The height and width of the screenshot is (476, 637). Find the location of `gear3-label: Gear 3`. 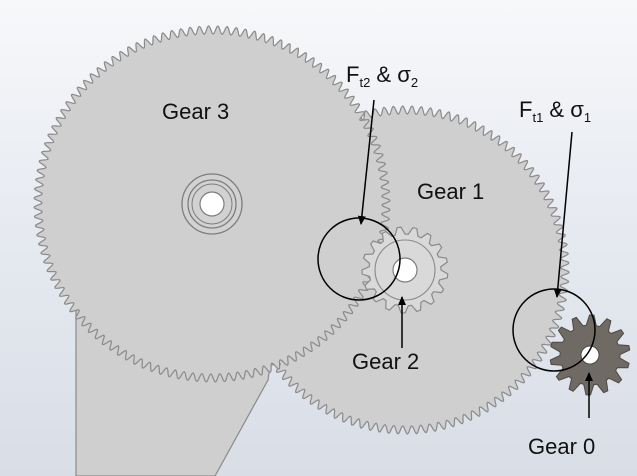

gear3-label: Gear 3 is located at coordinates (196, 111).